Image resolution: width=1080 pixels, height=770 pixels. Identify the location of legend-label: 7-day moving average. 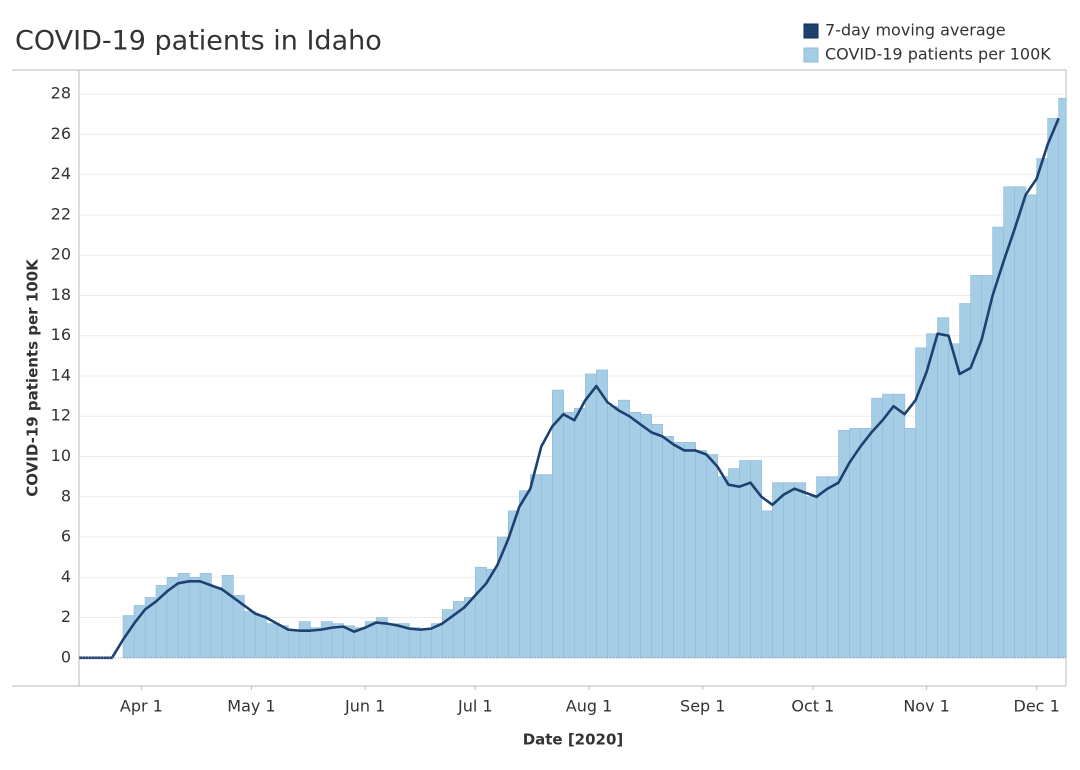
(915, 30).